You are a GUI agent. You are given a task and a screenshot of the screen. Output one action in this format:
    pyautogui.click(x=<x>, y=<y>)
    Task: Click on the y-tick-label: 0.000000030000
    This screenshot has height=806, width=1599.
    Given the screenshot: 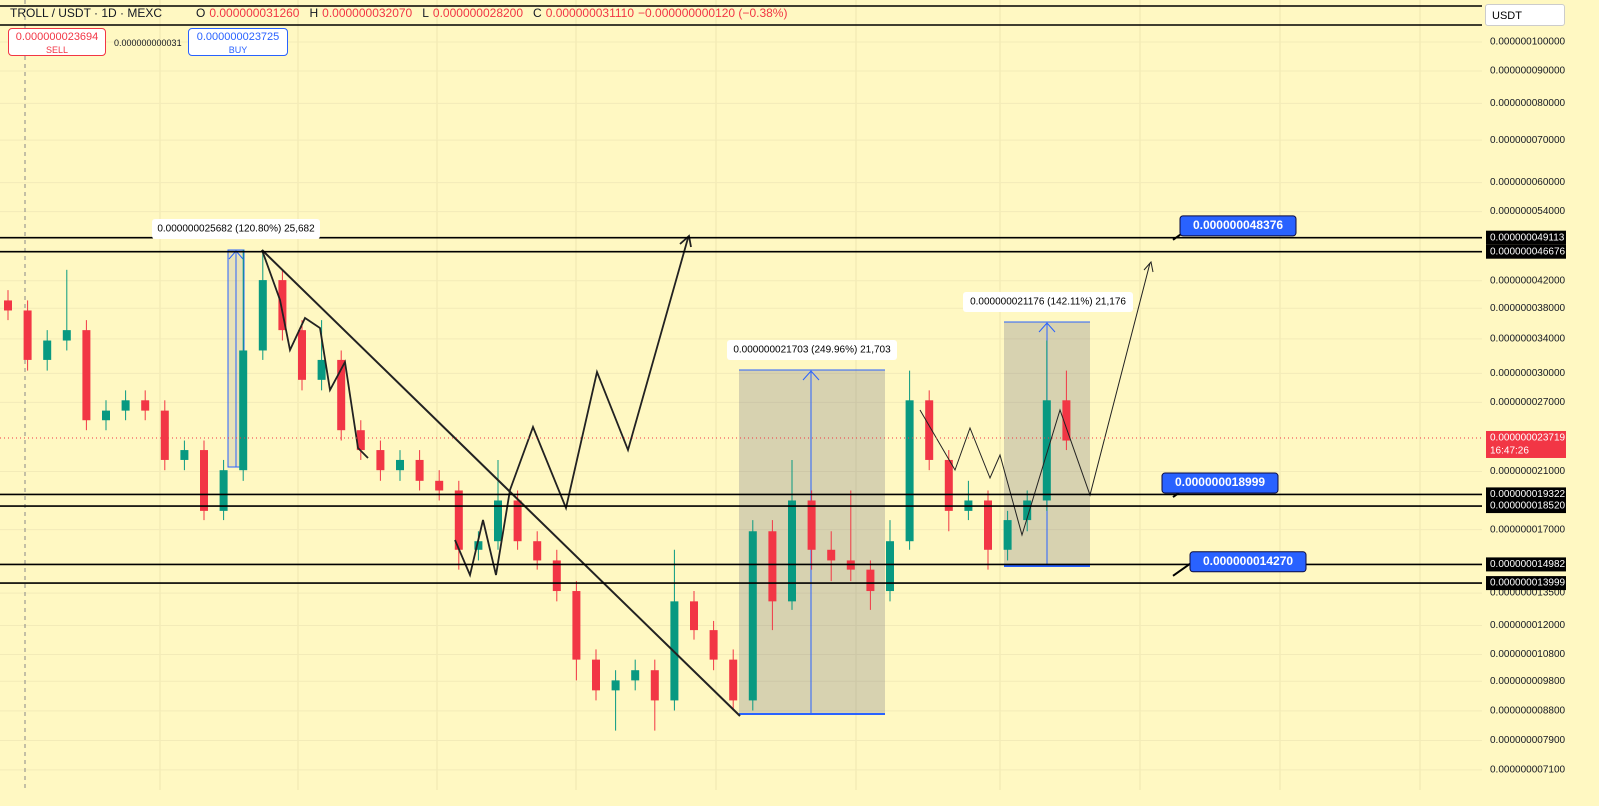 What is the action you would take?
    pyautogui.click(x=1528, y=373)
    